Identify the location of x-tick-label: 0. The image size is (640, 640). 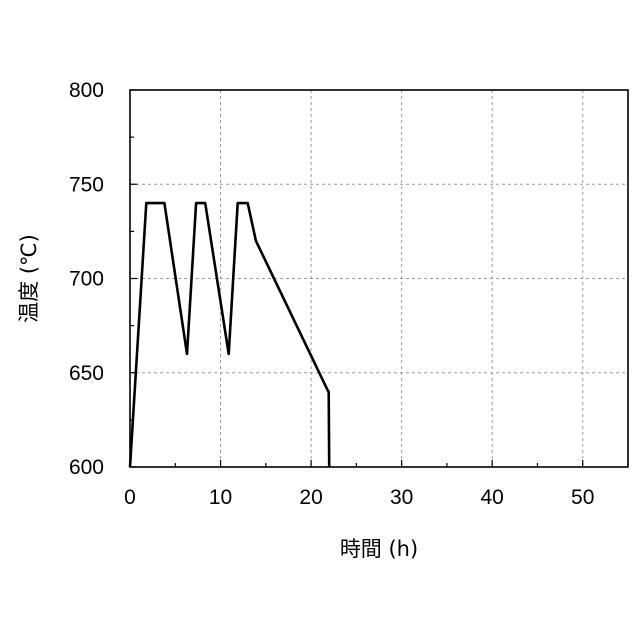
(130, 497).